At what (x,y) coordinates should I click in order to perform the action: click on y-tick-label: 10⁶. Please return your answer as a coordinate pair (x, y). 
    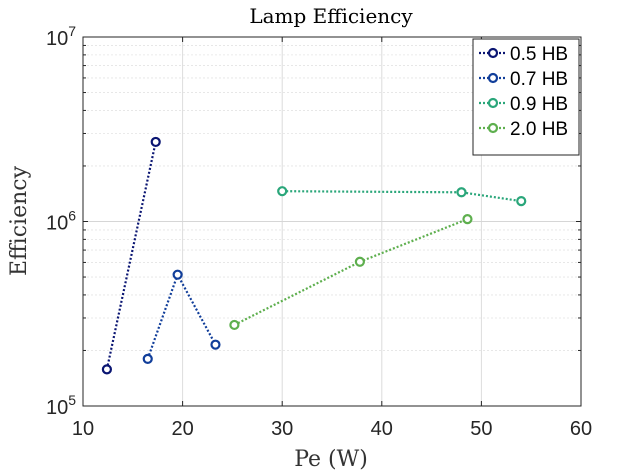
    Looking at the image, I should click on (61, 221).